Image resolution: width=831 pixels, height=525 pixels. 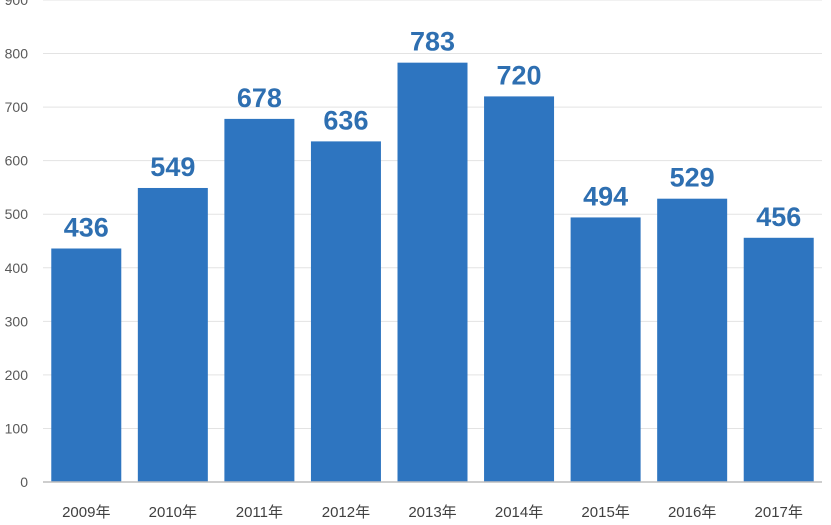 What do you see at coordinates (17, 245) in the screenshot?
I see `y-axis-tick-labels: 0 100 200 300 400 500 600 700 800 900` at bounding box center [17, 245].